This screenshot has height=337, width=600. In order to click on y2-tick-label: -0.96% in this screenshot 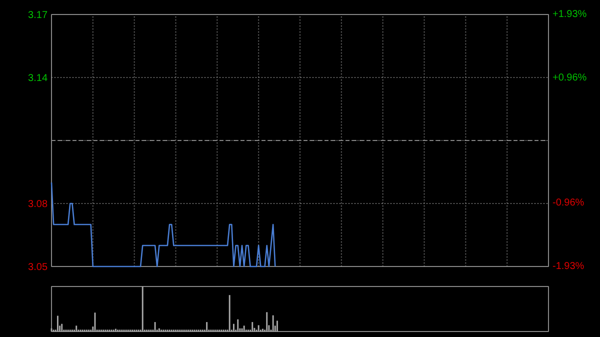, I will do `click(568, 203)`.